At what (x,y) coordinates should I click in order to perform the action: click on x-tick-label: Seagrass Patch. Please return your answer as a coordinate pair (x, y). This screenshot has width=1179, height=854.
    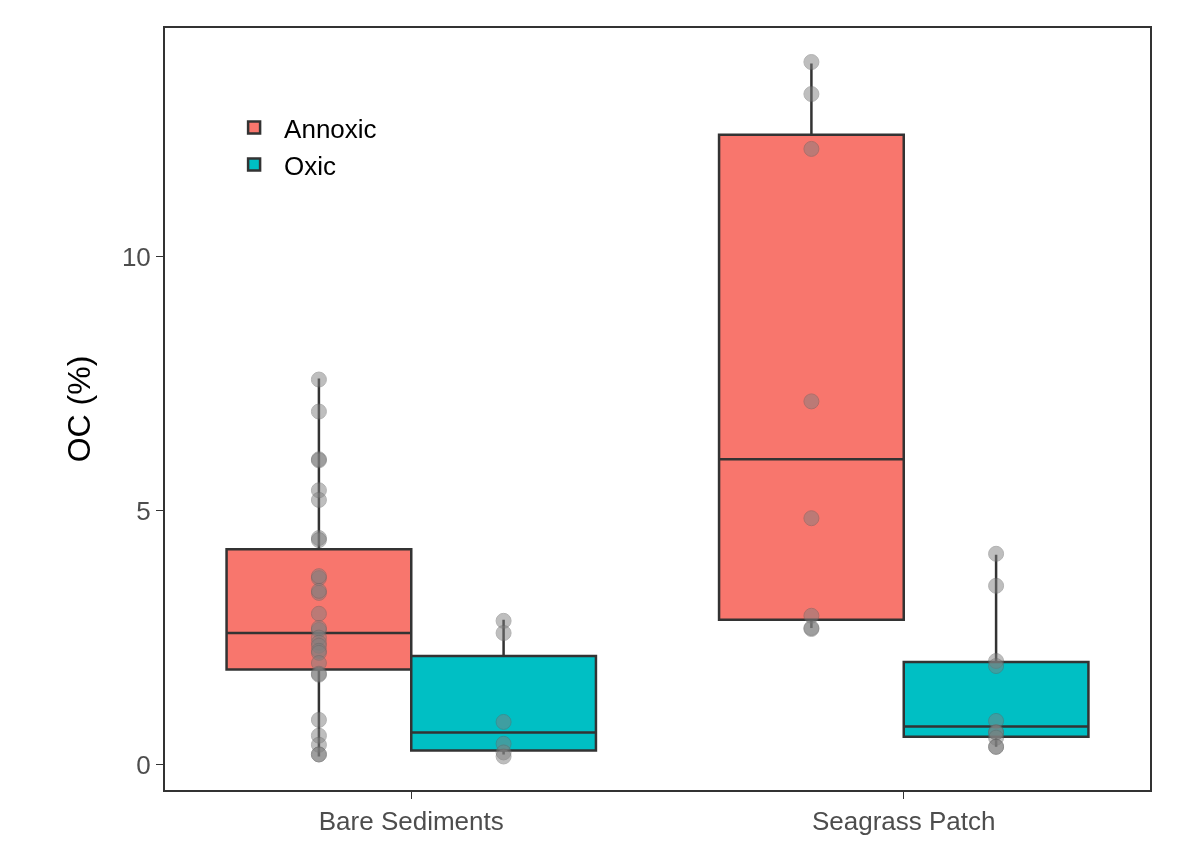
    Looking at the image, I should click on (903, 821).